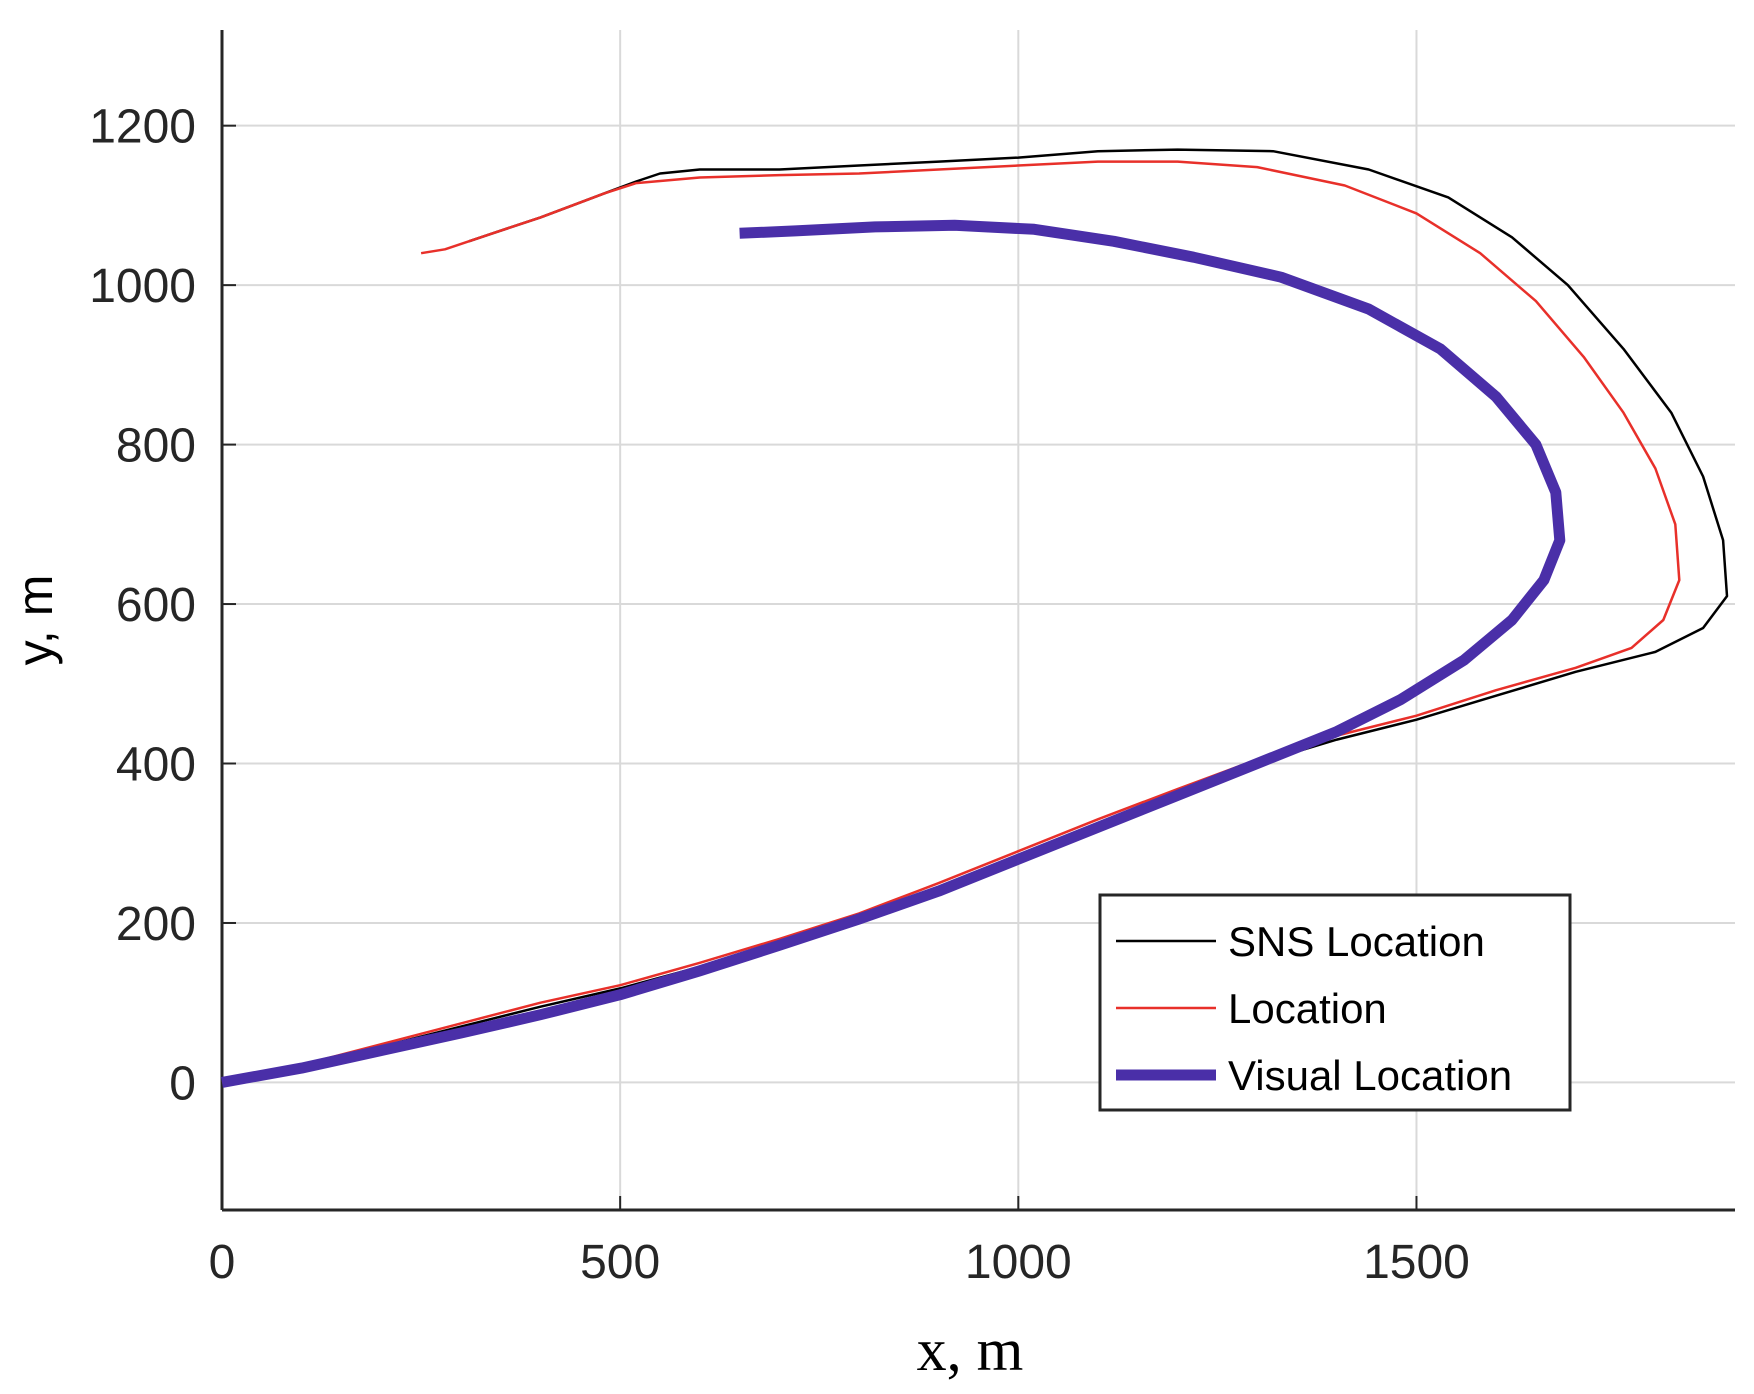 This screenshot has height=1394, width=1754. What do you see at coordinates (1356, 941) in the screenshot?
I see `legend-label: SNS Location` at bounding box center [1356, 941].